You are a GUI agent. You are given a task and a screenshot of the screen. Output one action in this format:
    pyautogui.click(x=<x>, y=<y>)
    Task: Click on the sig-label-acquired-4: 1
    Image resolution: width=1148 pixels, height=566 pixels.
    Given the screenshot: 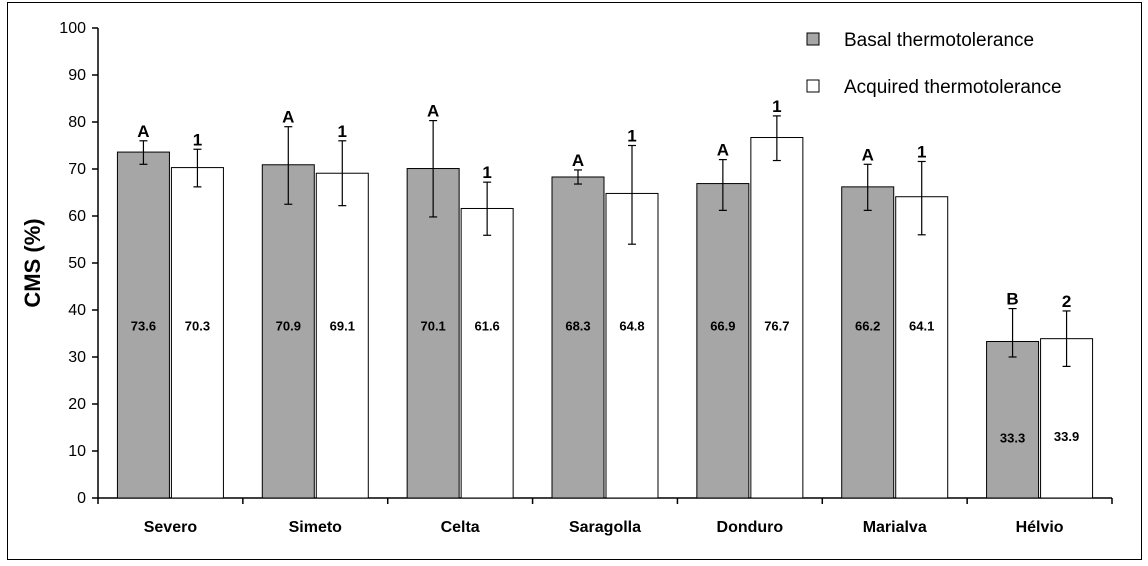 What is the action you would take?
    pyautogui.click(x=776, y=106)
    